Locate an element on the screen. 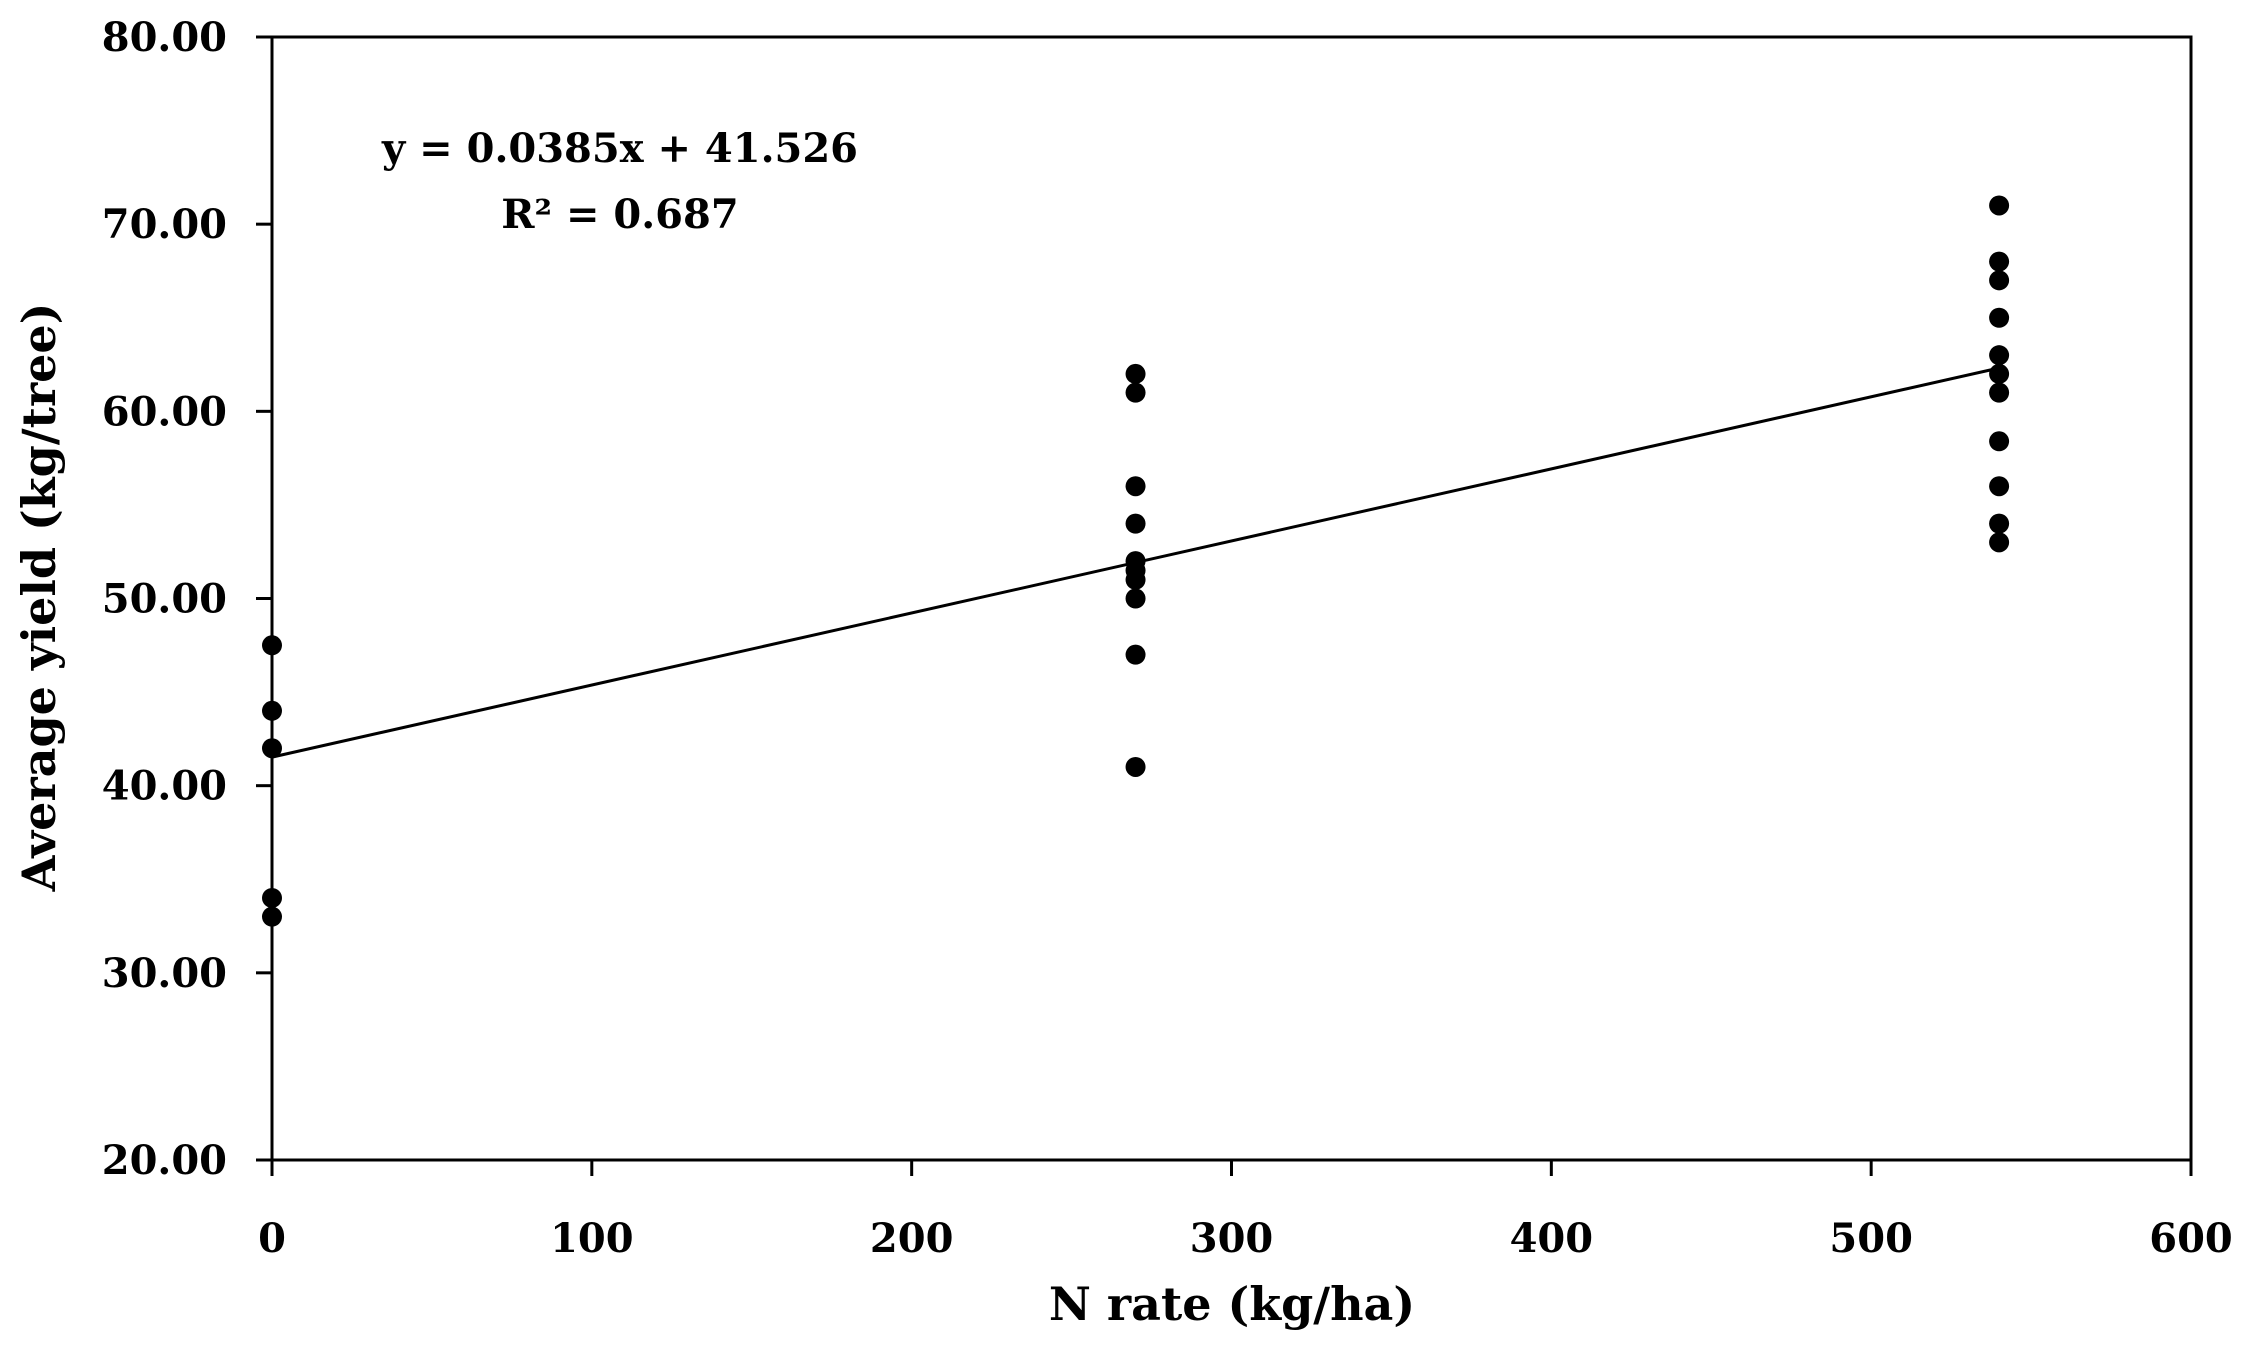 This screenshot has height=1349, width=2245. x-tick-labels: 0 100 200 300 400 500 600 is located at coordinates (1245, 1238).